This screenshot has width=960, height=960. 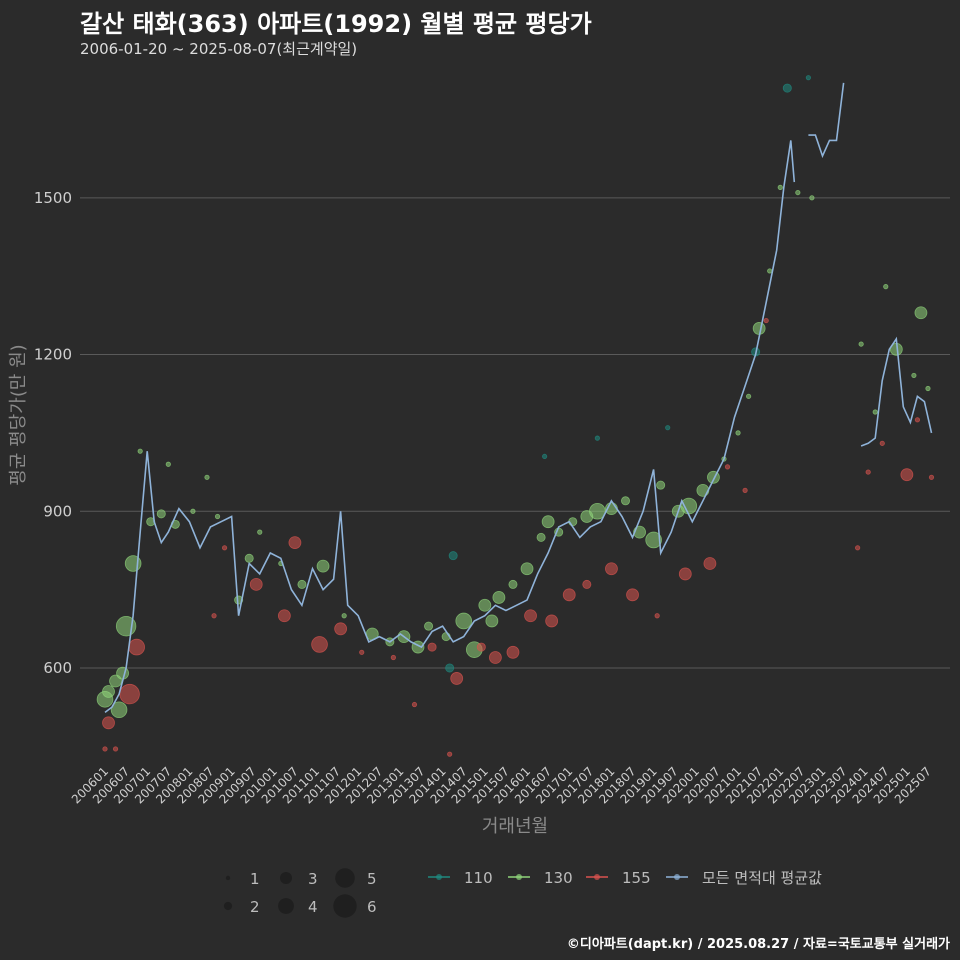 What do you see at coordinates (53, 198) in the screenshot?
I see `y-tick-label: 1500` at bounding box center [53, 198].